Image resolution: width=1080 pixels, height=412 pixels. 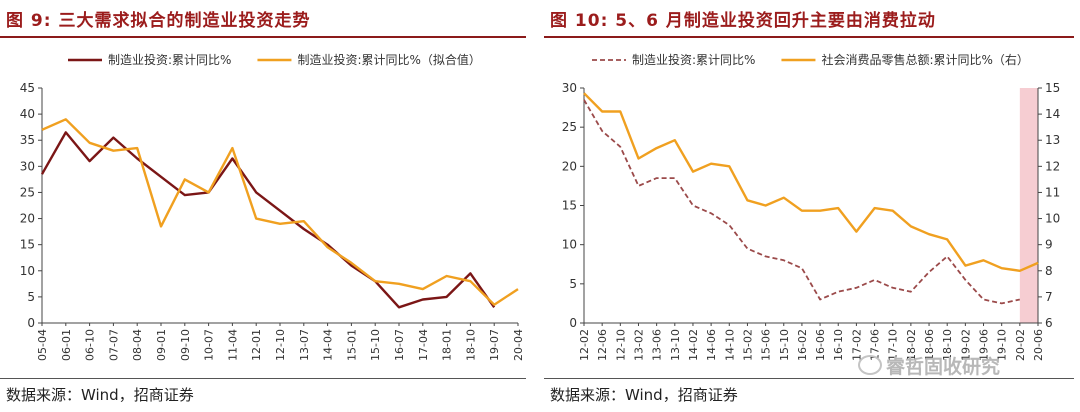 What do you see at coordinates (304, 345) in the screenshot?
I see `x-tick-label: 13-07` at bounding box center [304, 345].